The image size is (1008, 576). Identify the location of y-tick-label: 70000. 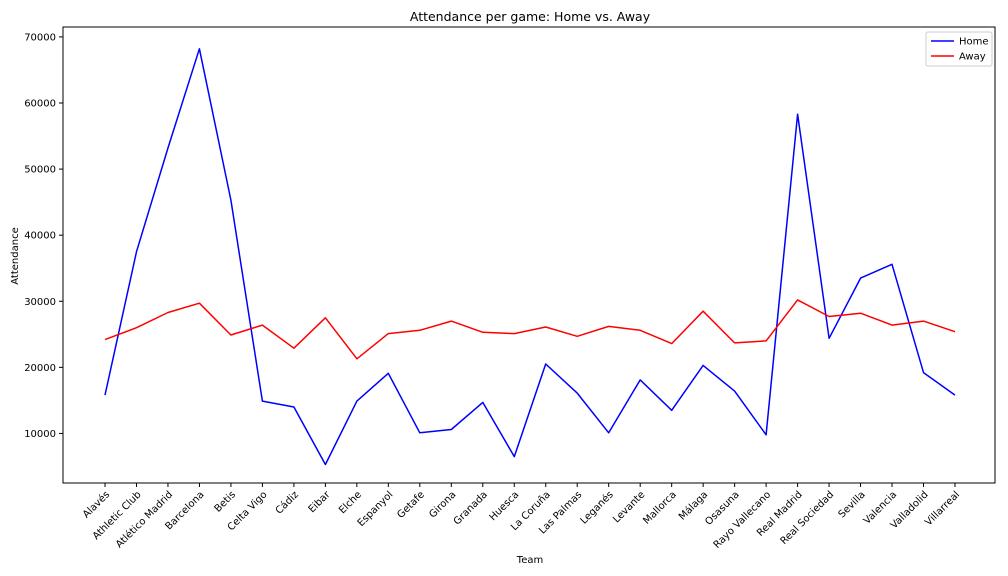
(40, 37).